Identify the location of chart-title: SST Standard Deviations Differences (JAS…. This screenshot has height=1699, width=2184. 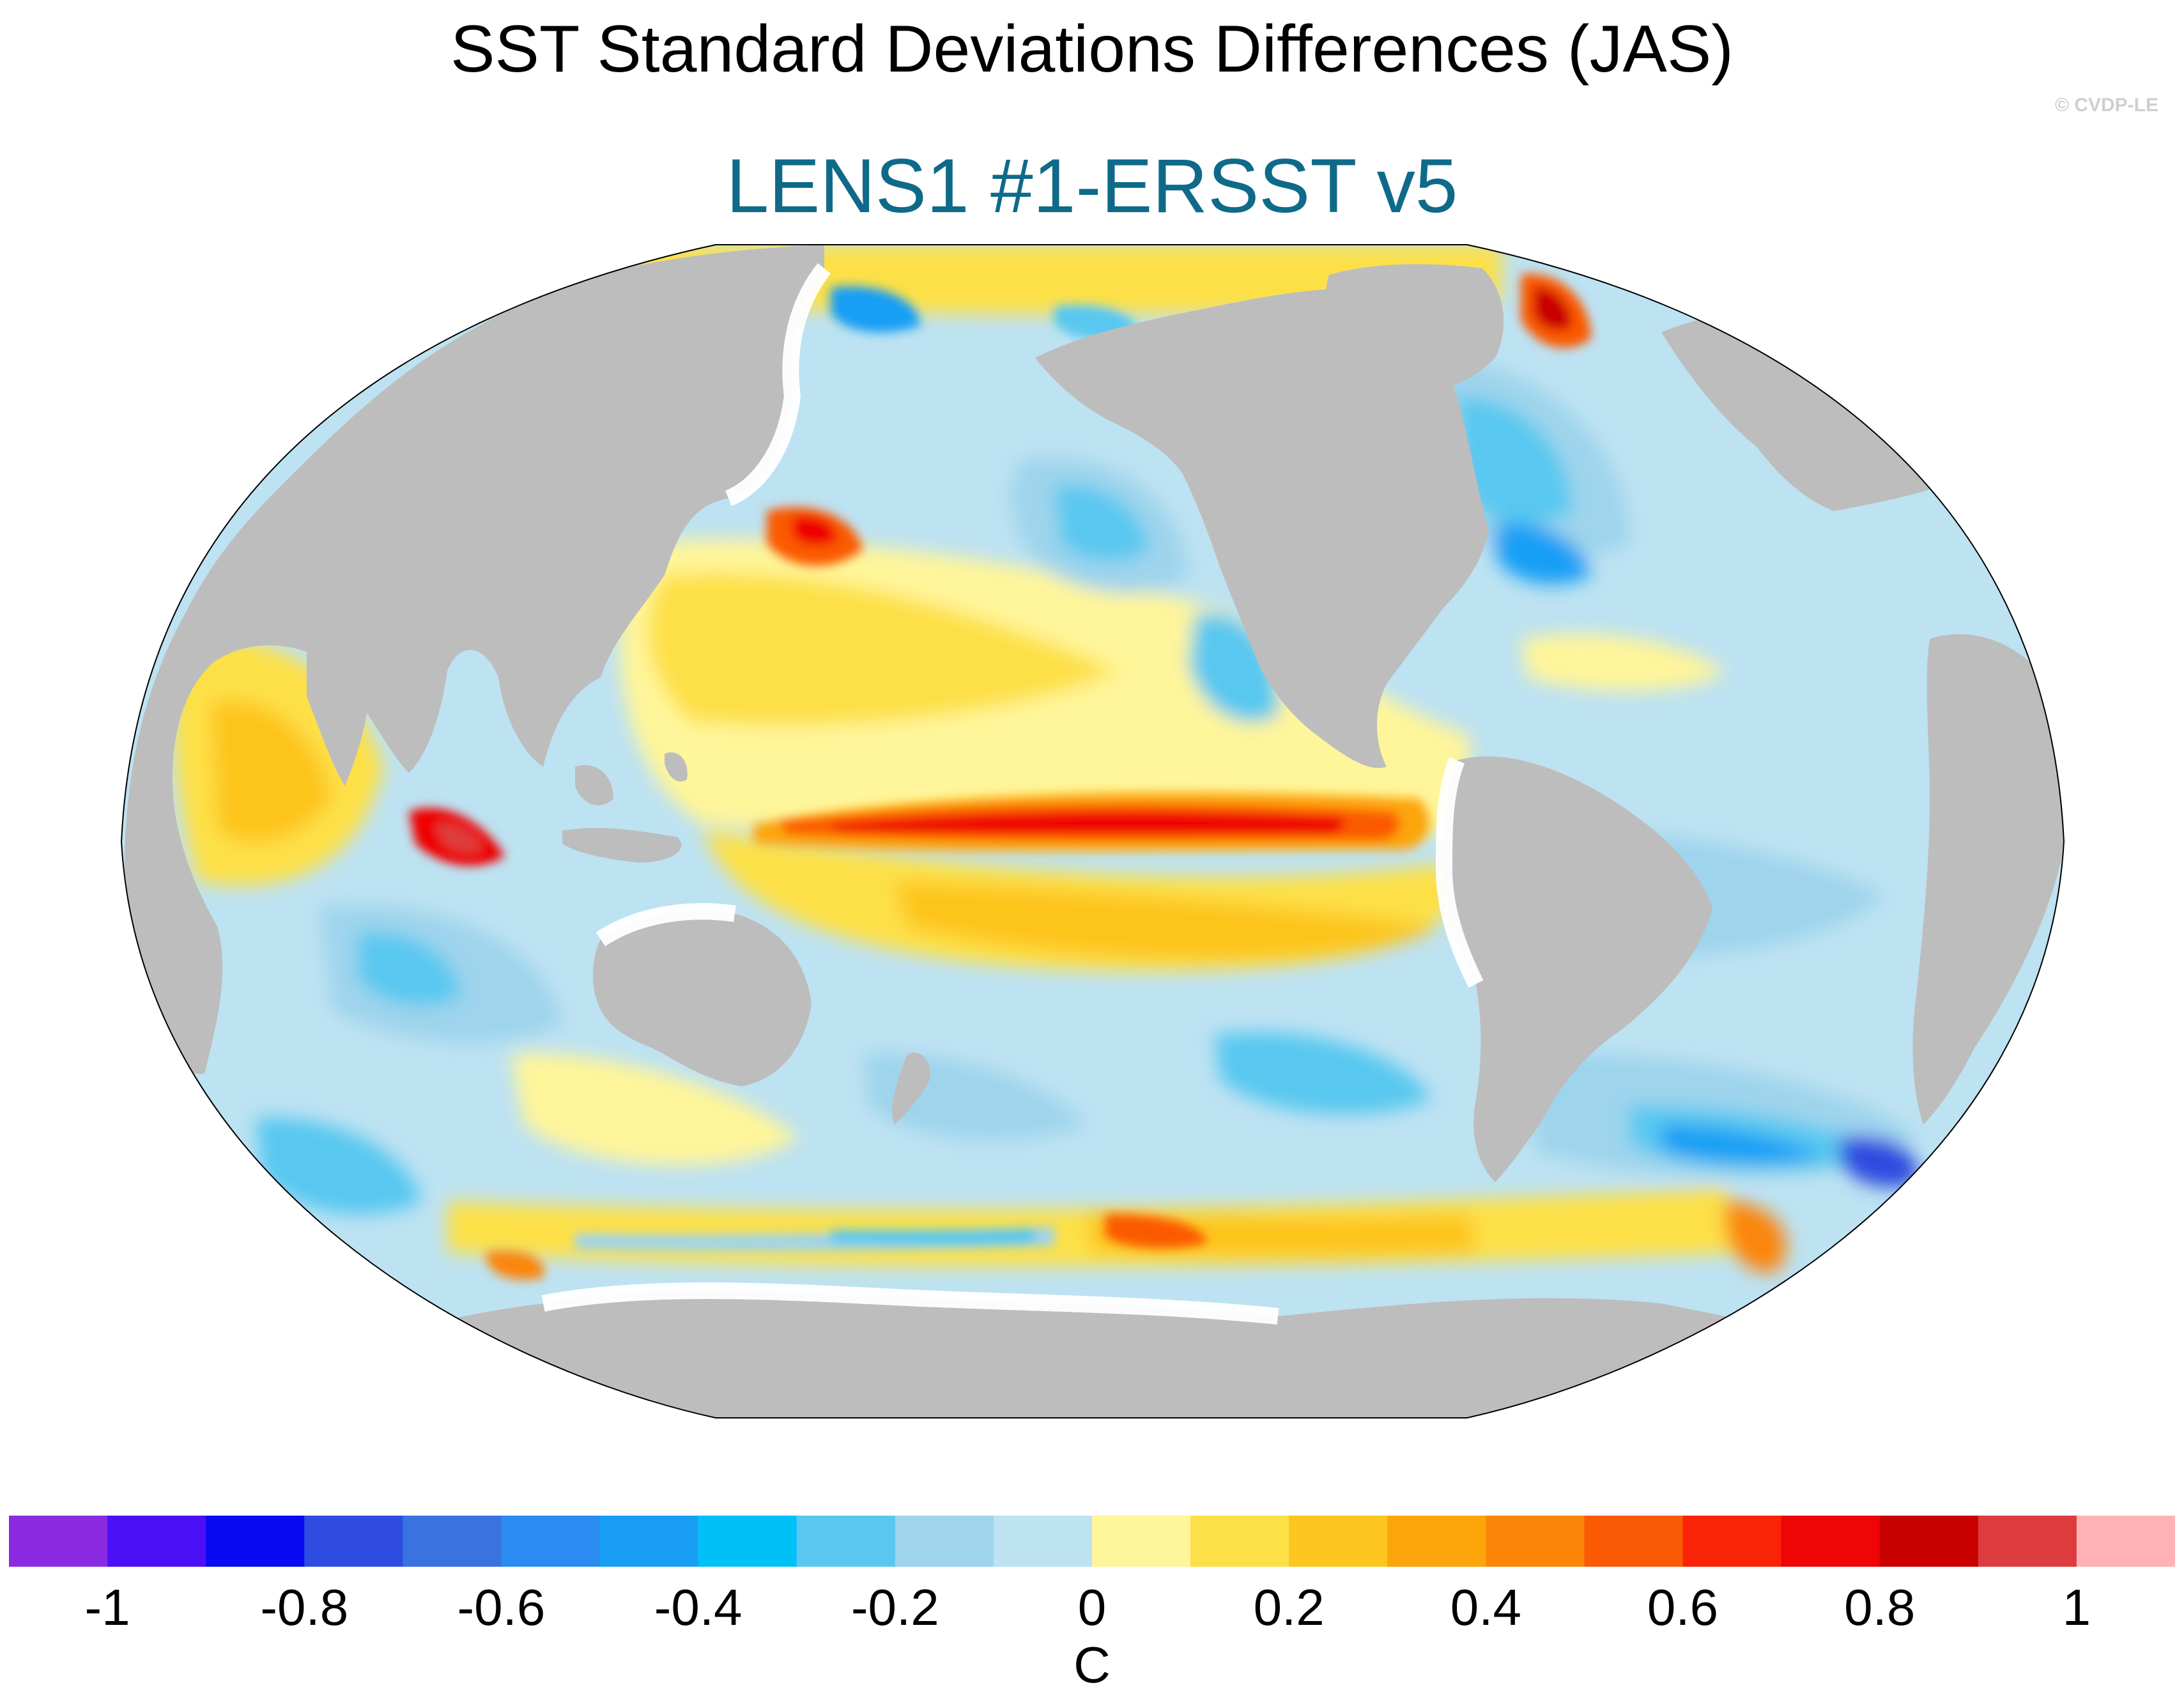
(1092, 49).